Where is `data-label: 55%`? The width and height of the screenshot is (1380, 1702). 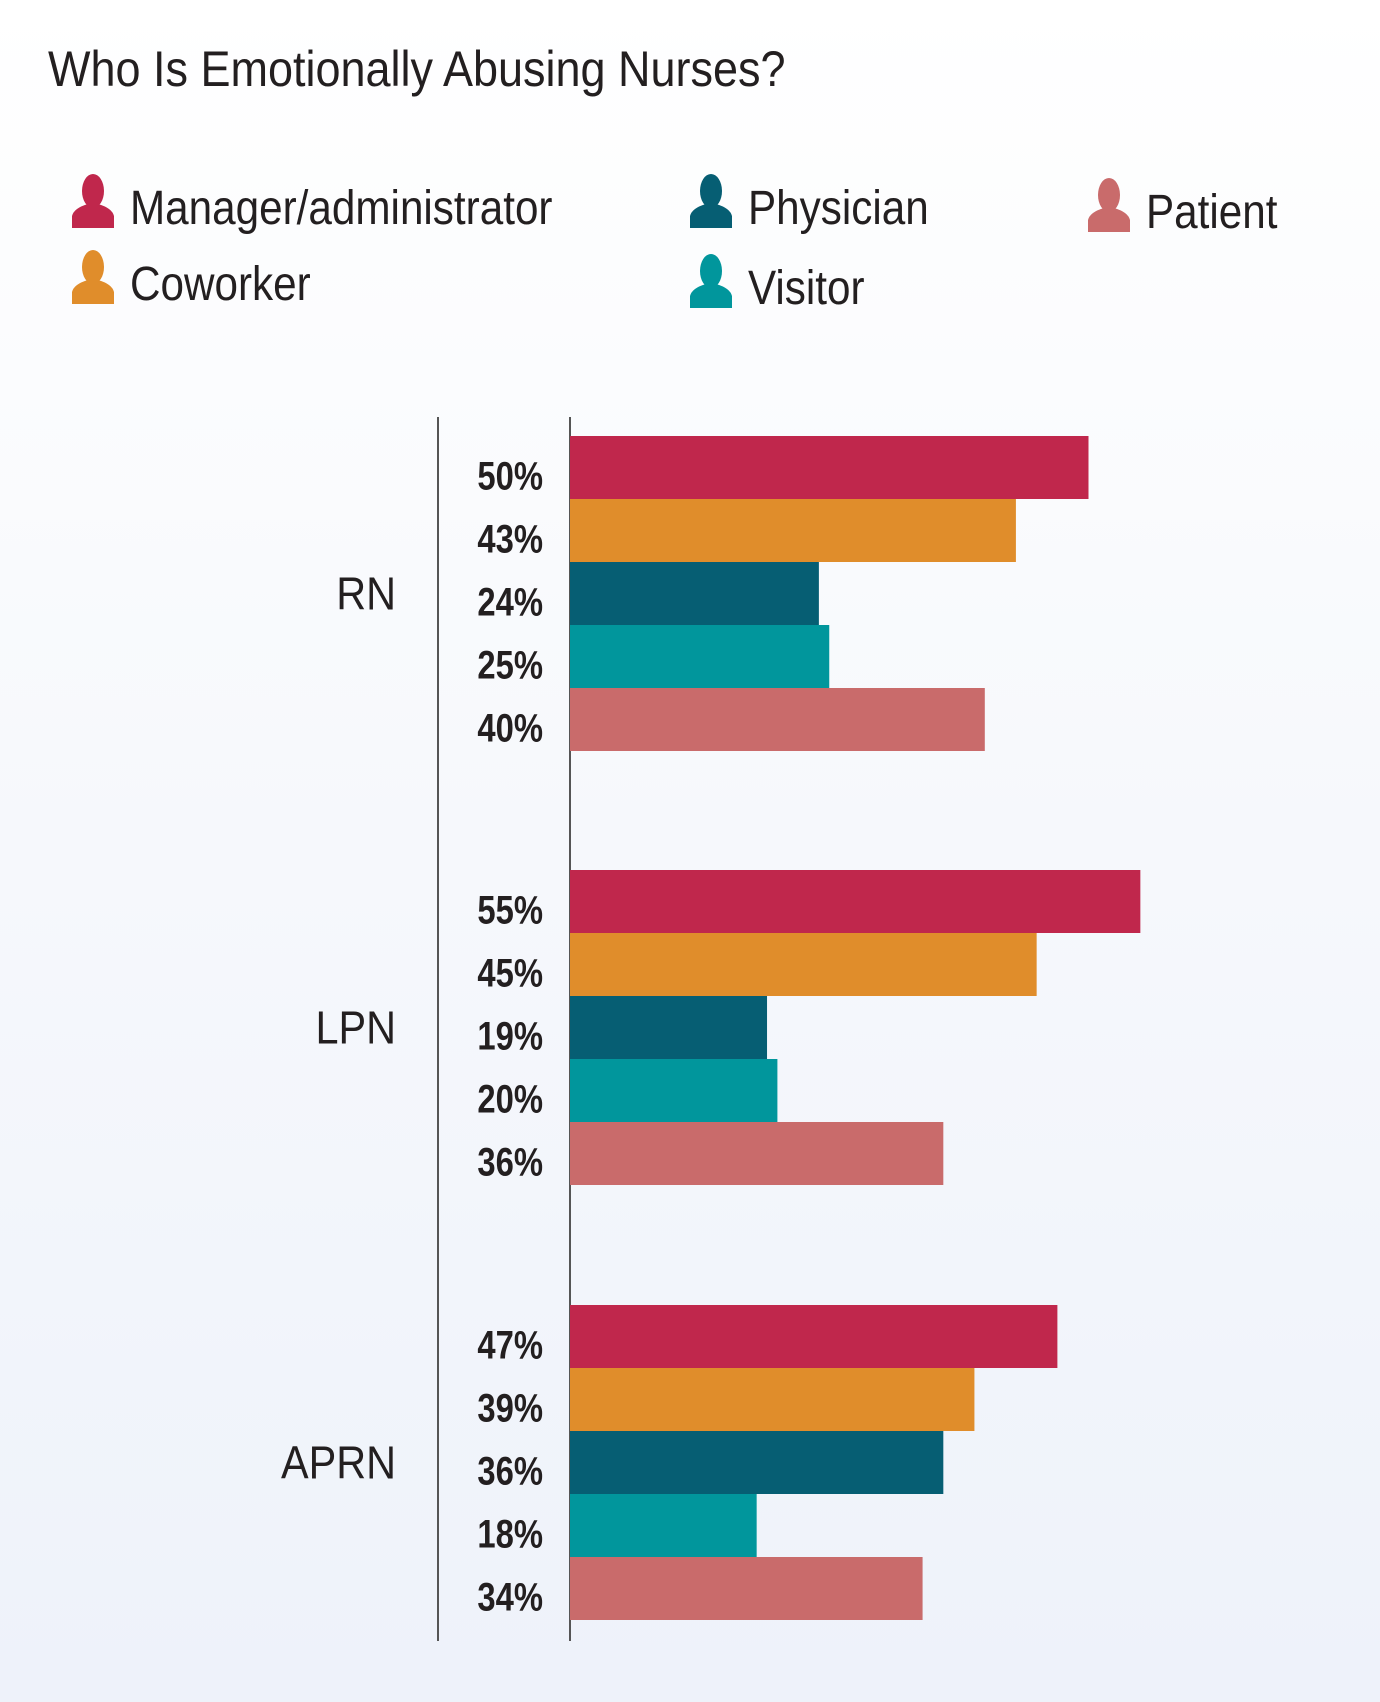
data-label: 55% is located at coordinates (510, 909).